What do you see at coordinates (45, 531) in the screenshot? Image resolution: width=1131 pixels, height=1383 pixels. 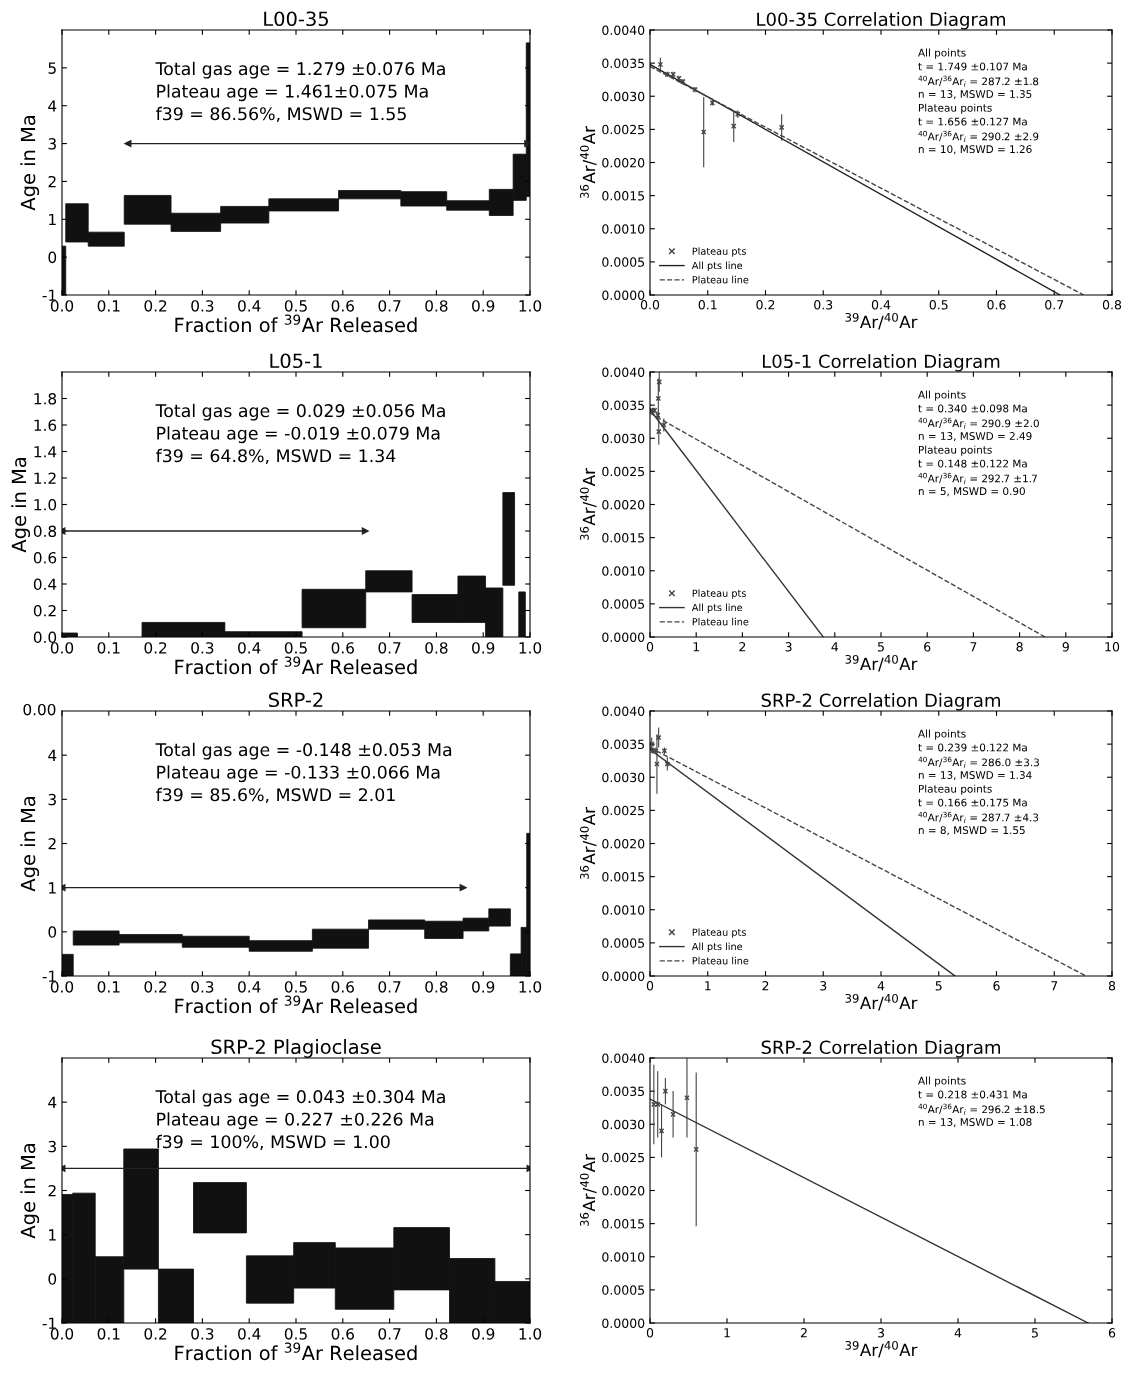 I see `y-tick-label: 0.8` at bounding box center [45, 531].